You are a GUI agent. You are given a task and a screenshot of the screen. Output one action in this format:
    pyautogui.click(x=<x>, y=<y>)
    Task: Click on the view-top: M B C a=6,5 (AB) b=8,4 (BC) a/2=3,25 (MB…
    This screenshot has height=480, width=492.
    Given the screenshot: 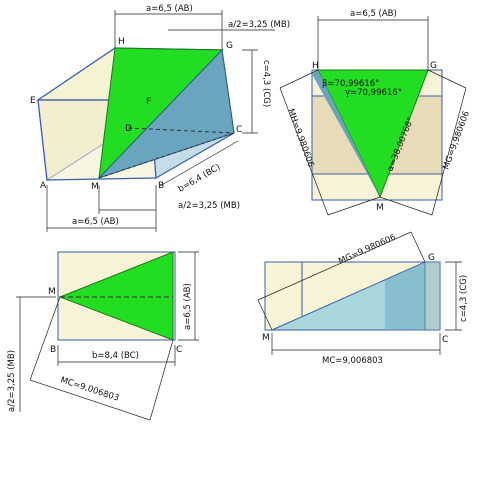 What is the action you would take?
    pyautogui.click(x=103, y=336)
    